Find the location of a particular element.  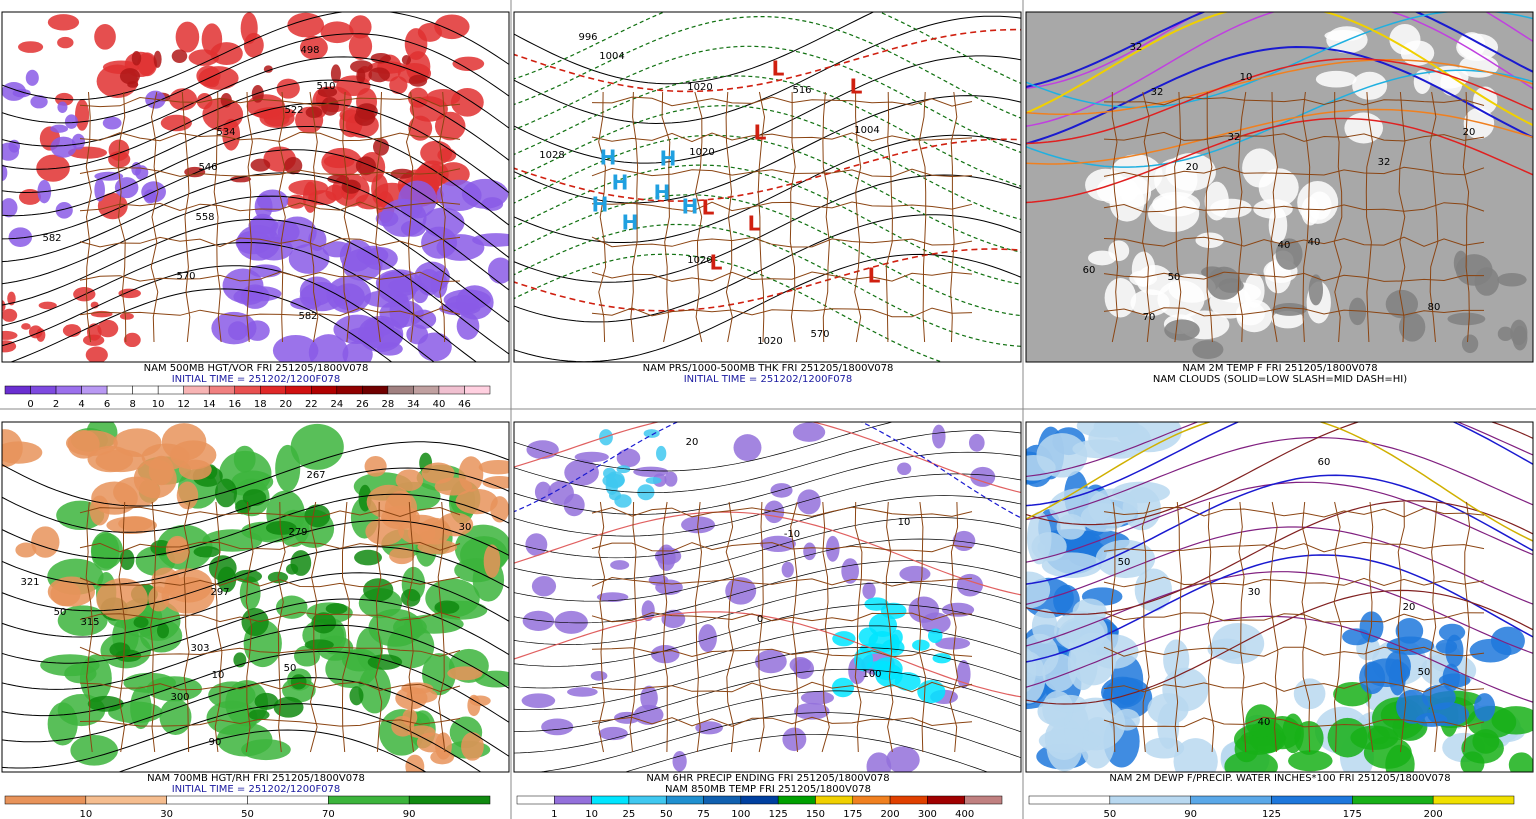

caption: NAM CLOUDS (SOLID=LOW SLASH=MID DASH=HI) is located at coordinates (1280, 379).